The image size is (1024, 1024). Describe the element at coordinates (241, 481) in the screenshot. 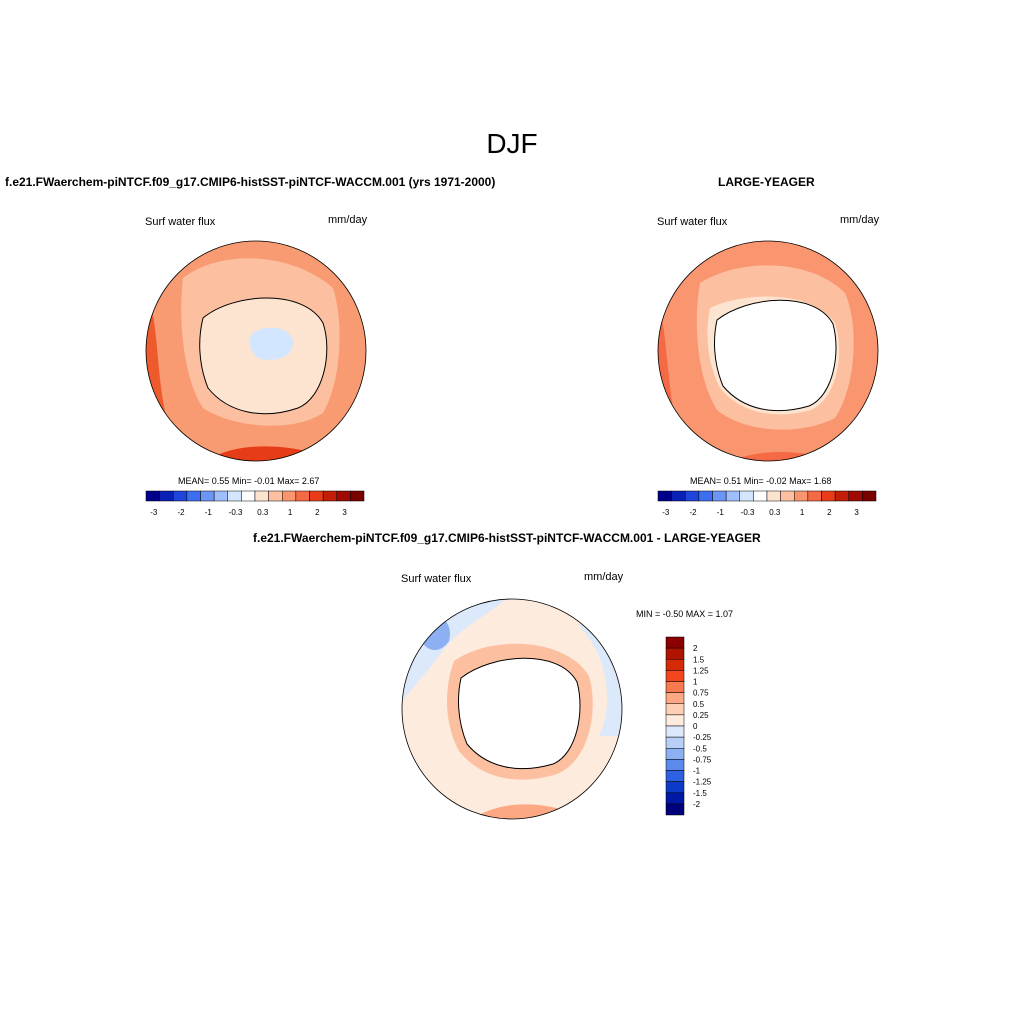

I see `panel-1-min-label: Min=` at that location.